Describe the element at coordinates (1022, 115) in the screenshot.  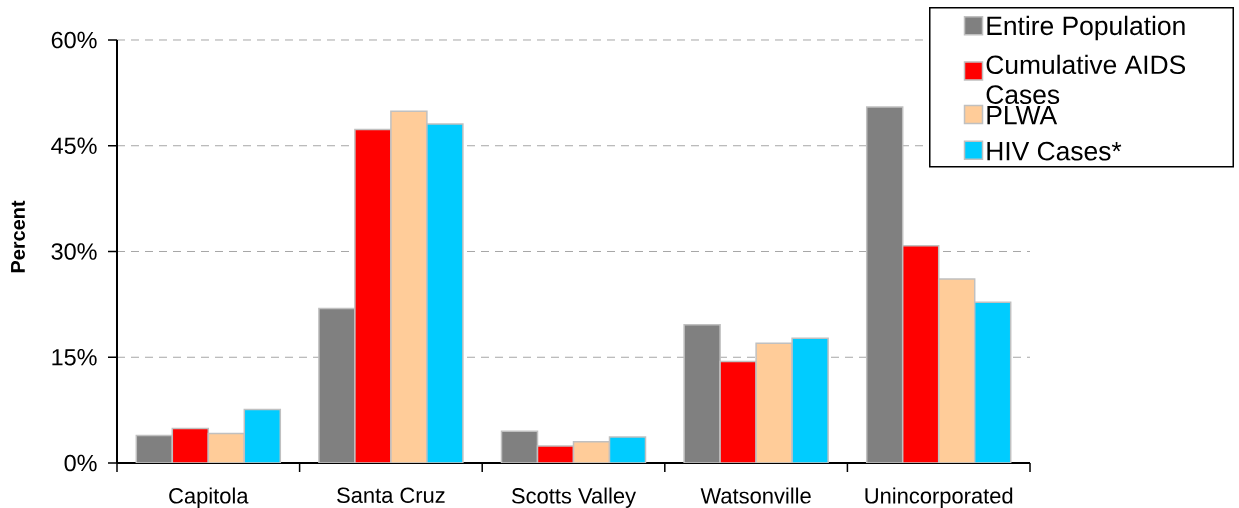
I see `legend-label: PLWA` at that location.